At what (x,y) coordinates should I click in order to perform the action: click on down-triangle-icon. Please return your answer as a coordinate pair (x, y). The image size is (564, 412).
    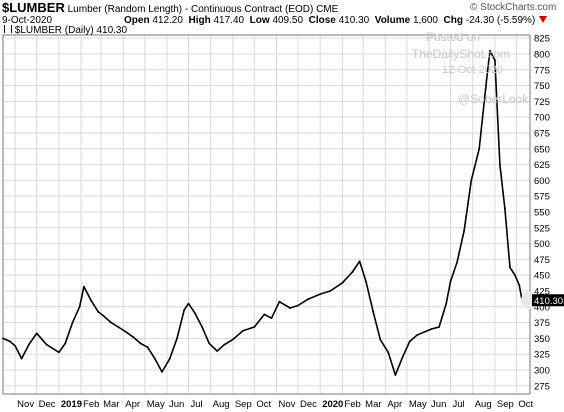
    Looking at the image, I should click on (543, 19).